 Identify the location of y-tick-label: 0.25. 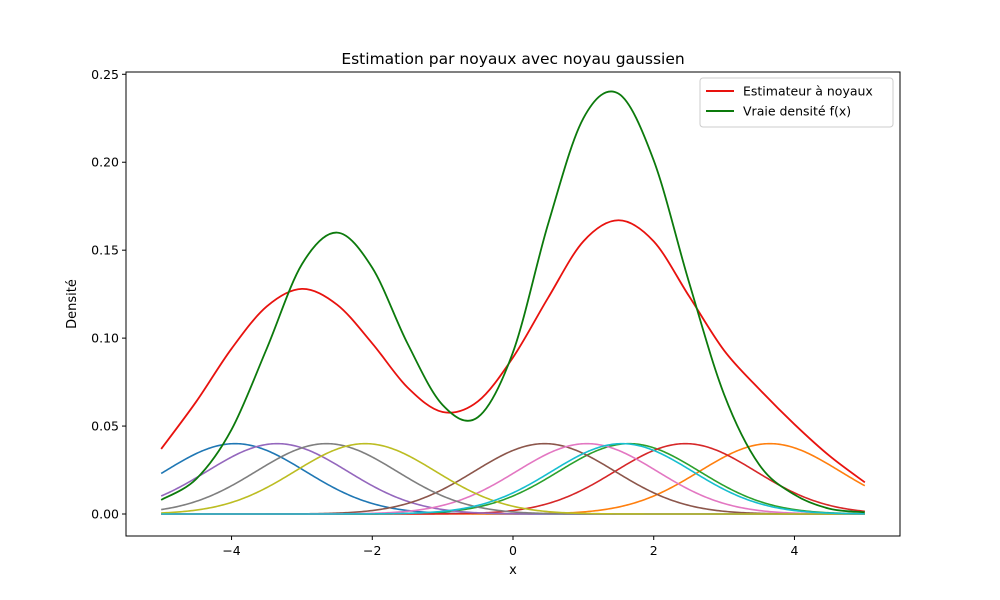
(105, 74).